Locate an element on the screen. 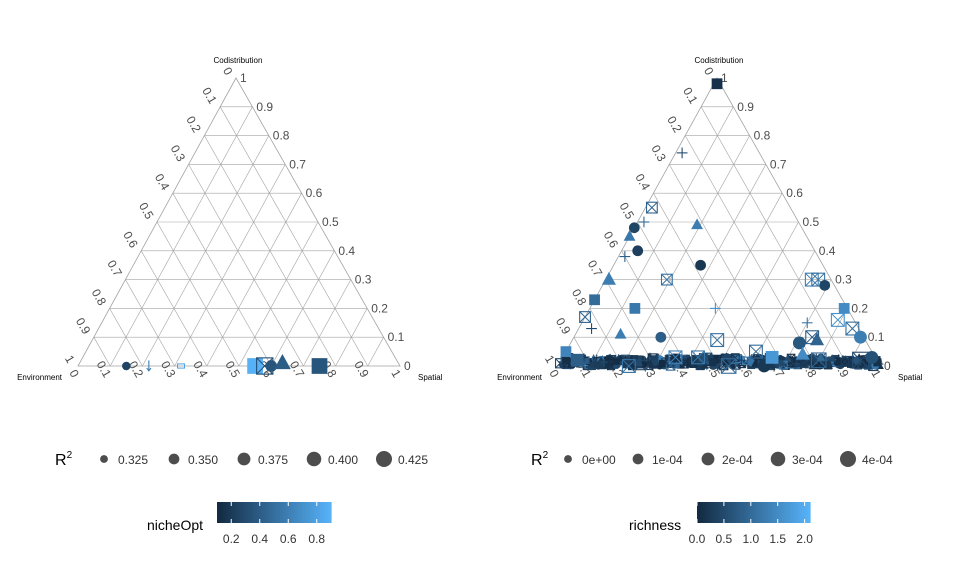 The image size is (960, 576). tick-label-environment: 0.5 is located at coordinates (627, 211).